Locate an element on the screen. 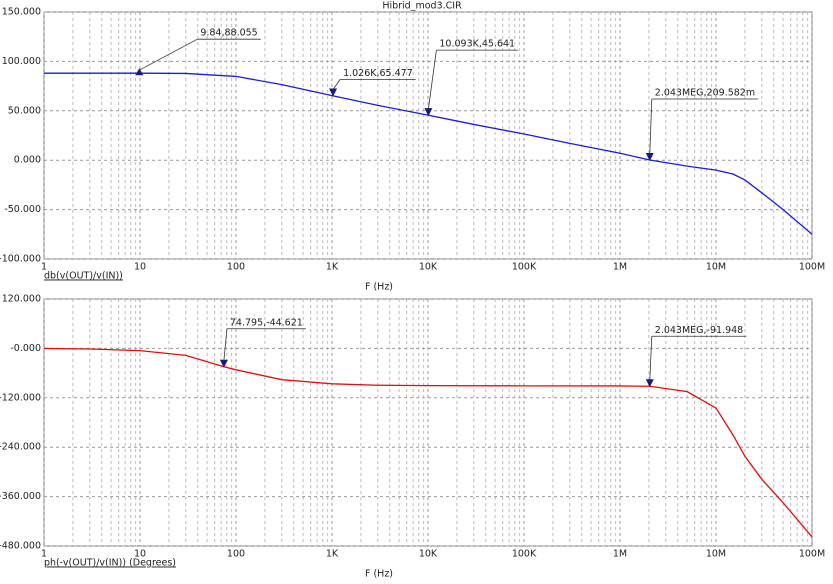 This screenshot has height=584, width=833. annotation-label: 10.093K,45.641 is located at coordinates (477, 44).